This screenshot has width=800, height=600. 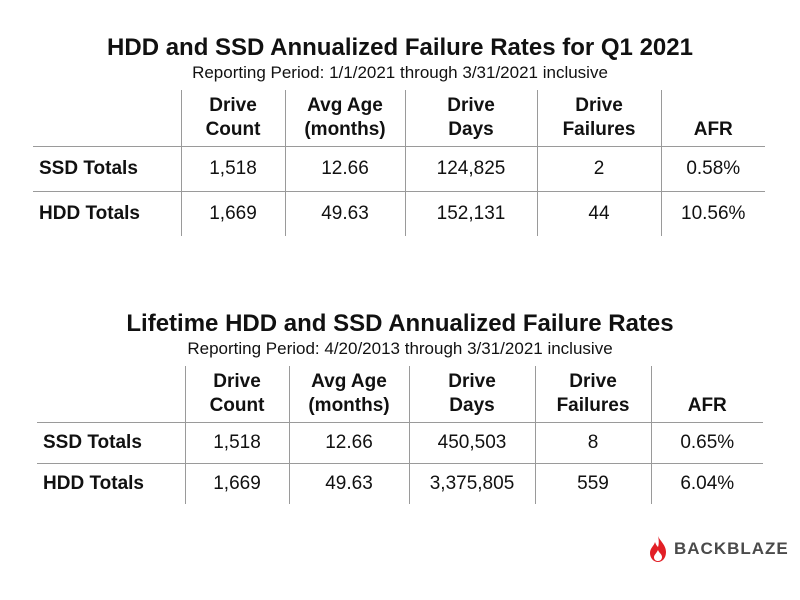 What do you see at coordinates (592, 483) in the screenshot?
I see `cell-drive-failures: 559` at bounding box center [592, 483].